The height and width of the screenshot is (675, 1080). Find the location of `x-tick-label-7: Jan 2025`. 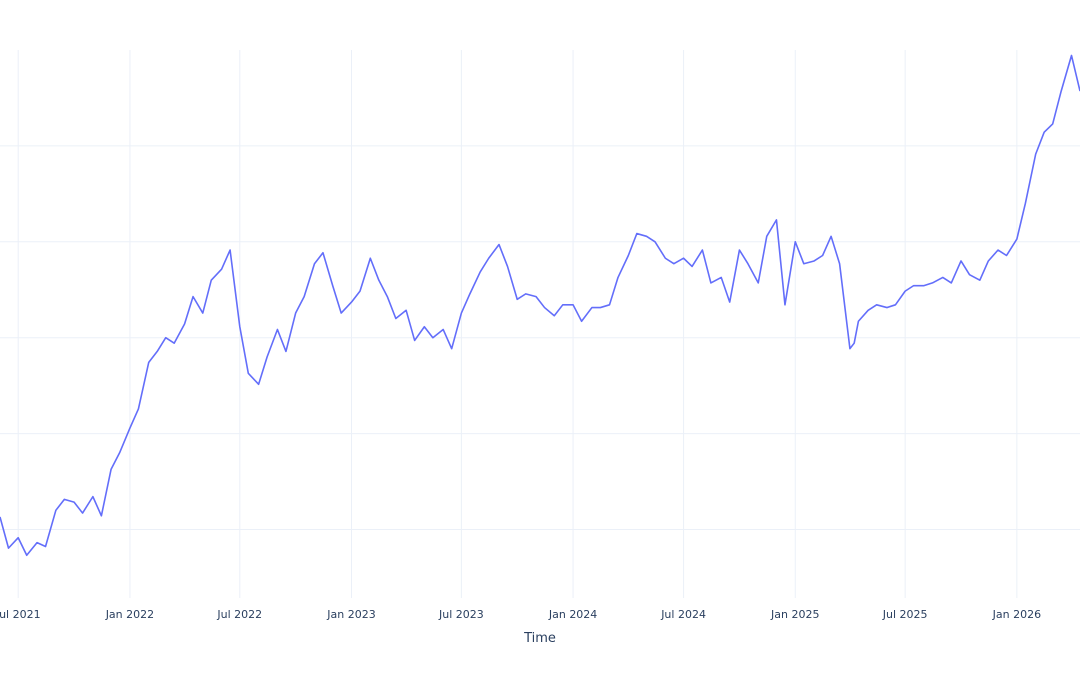

x-tick-label-7: Jan 2025 is located at coordinates (794, 614).